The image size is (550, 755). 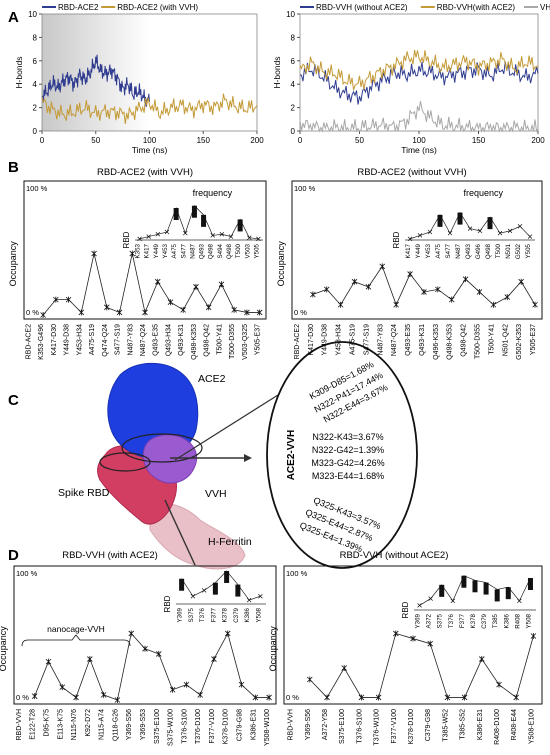 I want to click on category-label: S375-E100, so click(x=157, y=726).